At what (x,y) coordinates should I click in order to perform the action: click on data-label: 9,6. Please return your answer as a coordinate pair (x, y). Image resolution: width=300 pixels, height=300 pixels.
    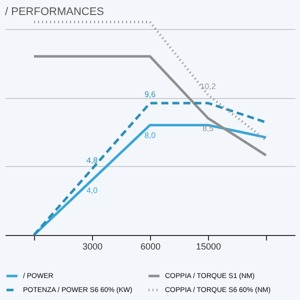
    Looking at the image, I should click on (150, 95).